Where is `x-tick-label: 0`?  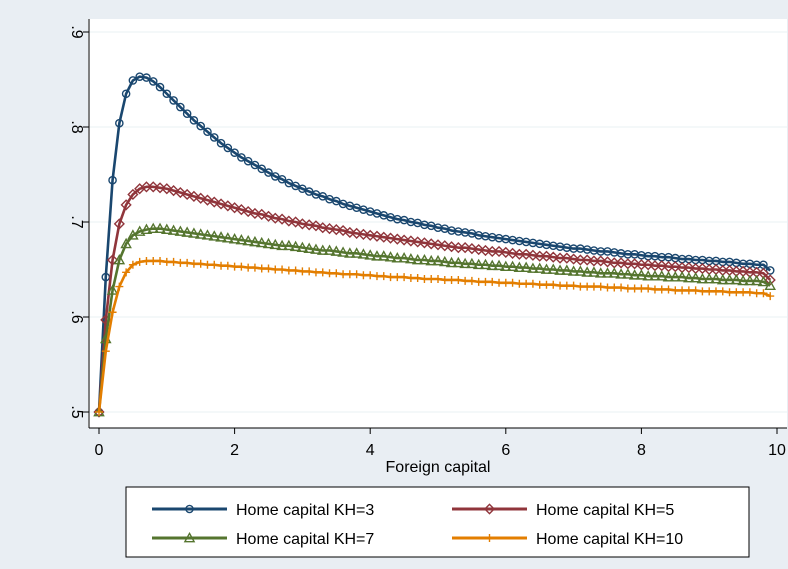
x-tick-label: 0 is located at coordinates (99, 450).